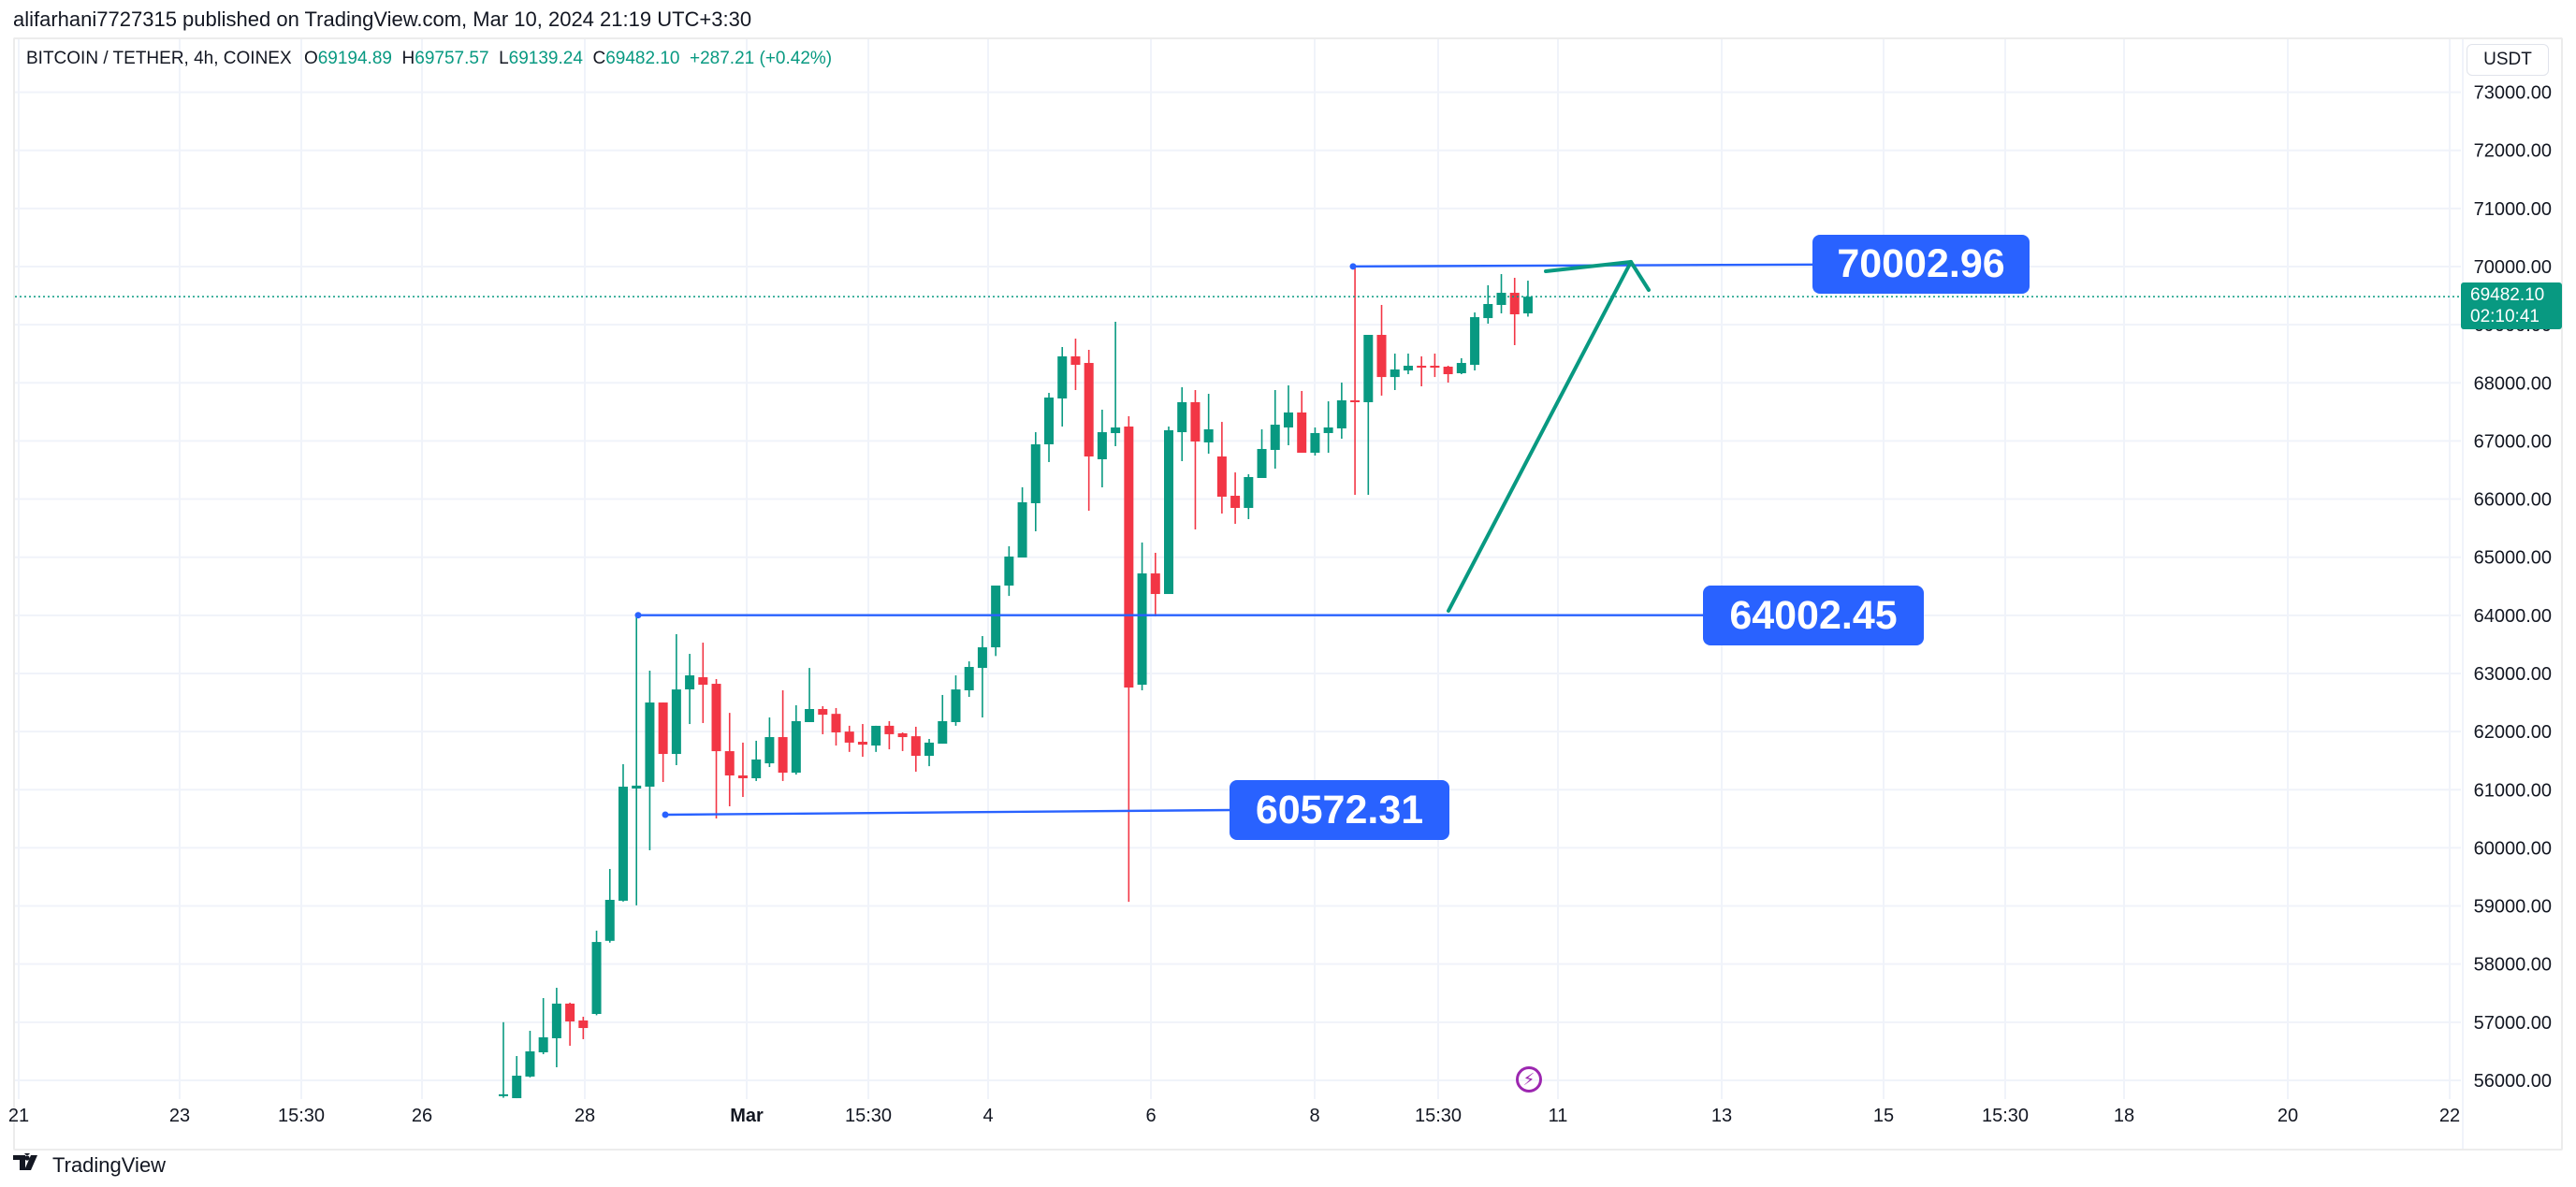 The width and height of the screenshot is (2576, 1187). I want to click on time-axis-label: 4, so click(987, 1116).